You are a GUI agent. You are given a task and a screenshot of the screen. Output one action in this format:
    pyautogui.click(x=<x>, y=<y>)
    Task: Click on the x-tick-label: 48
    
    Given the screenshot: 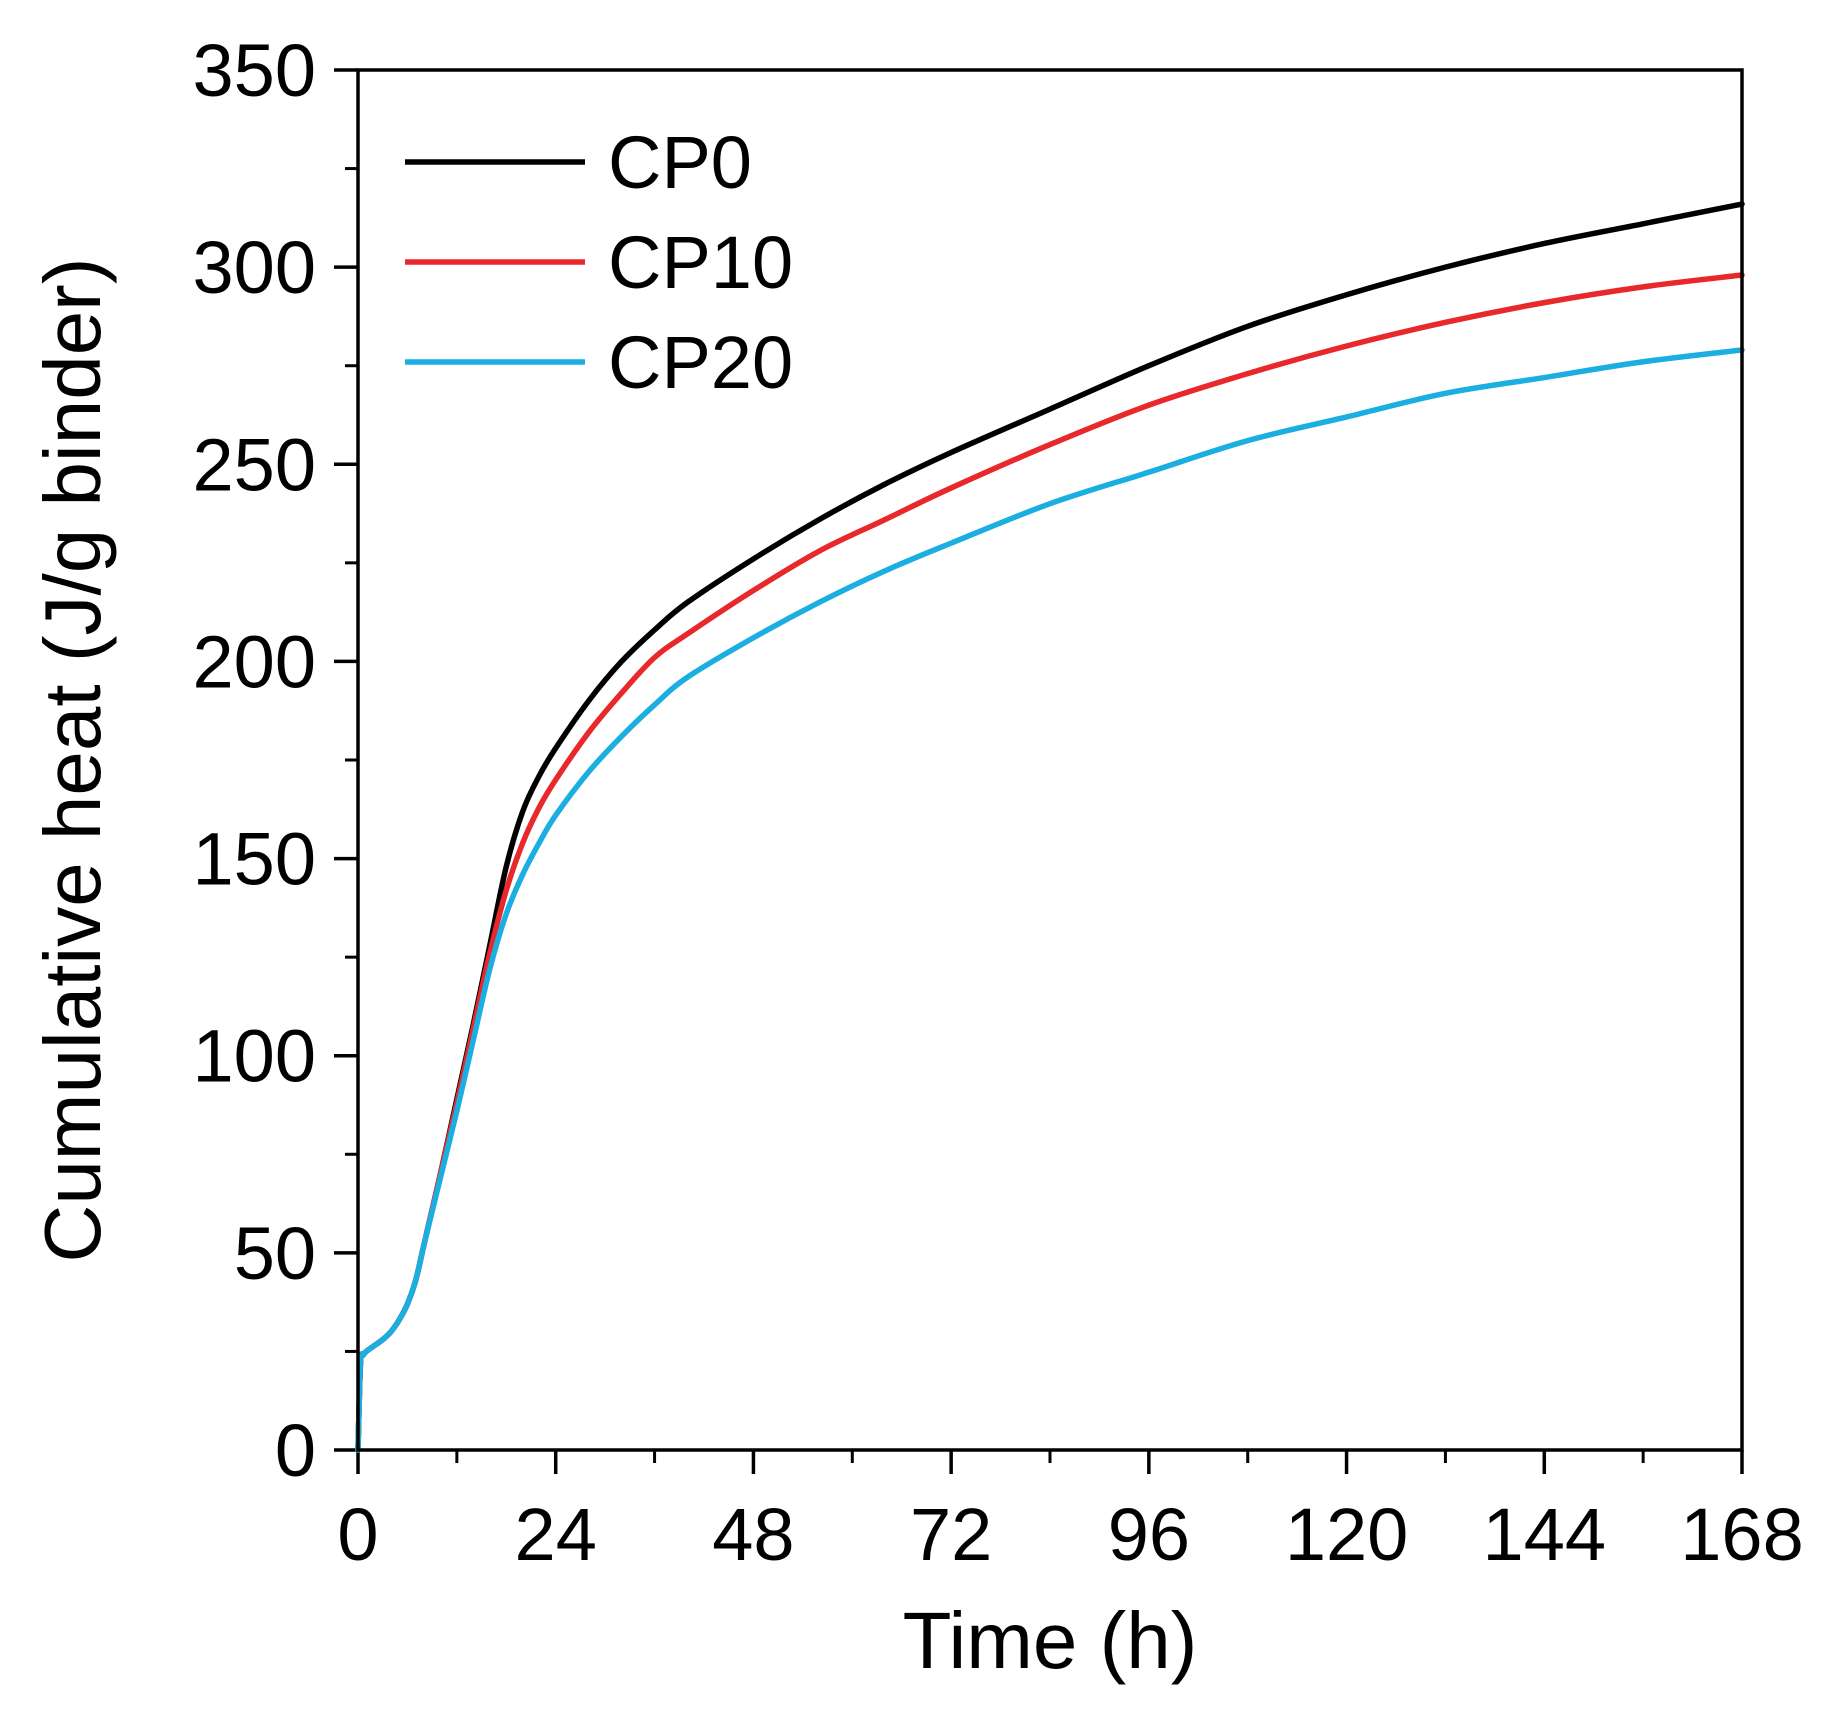 What is the action you would take?
    pyautogui.click(x=753, y=1534)
    